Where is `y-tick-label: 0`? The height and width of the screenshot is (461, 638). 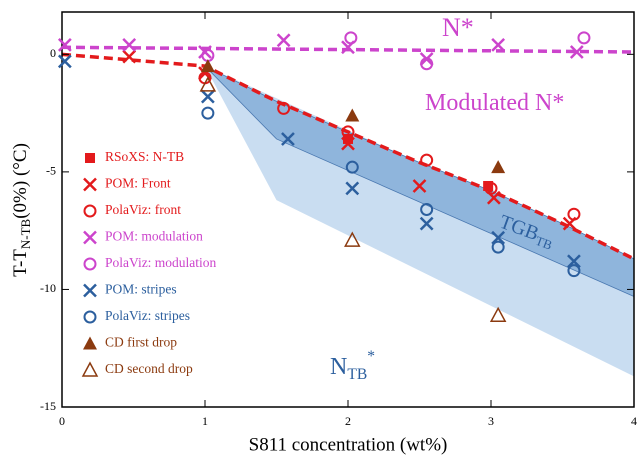
y-tick-label: 0 is located at coordinates (53, 53).